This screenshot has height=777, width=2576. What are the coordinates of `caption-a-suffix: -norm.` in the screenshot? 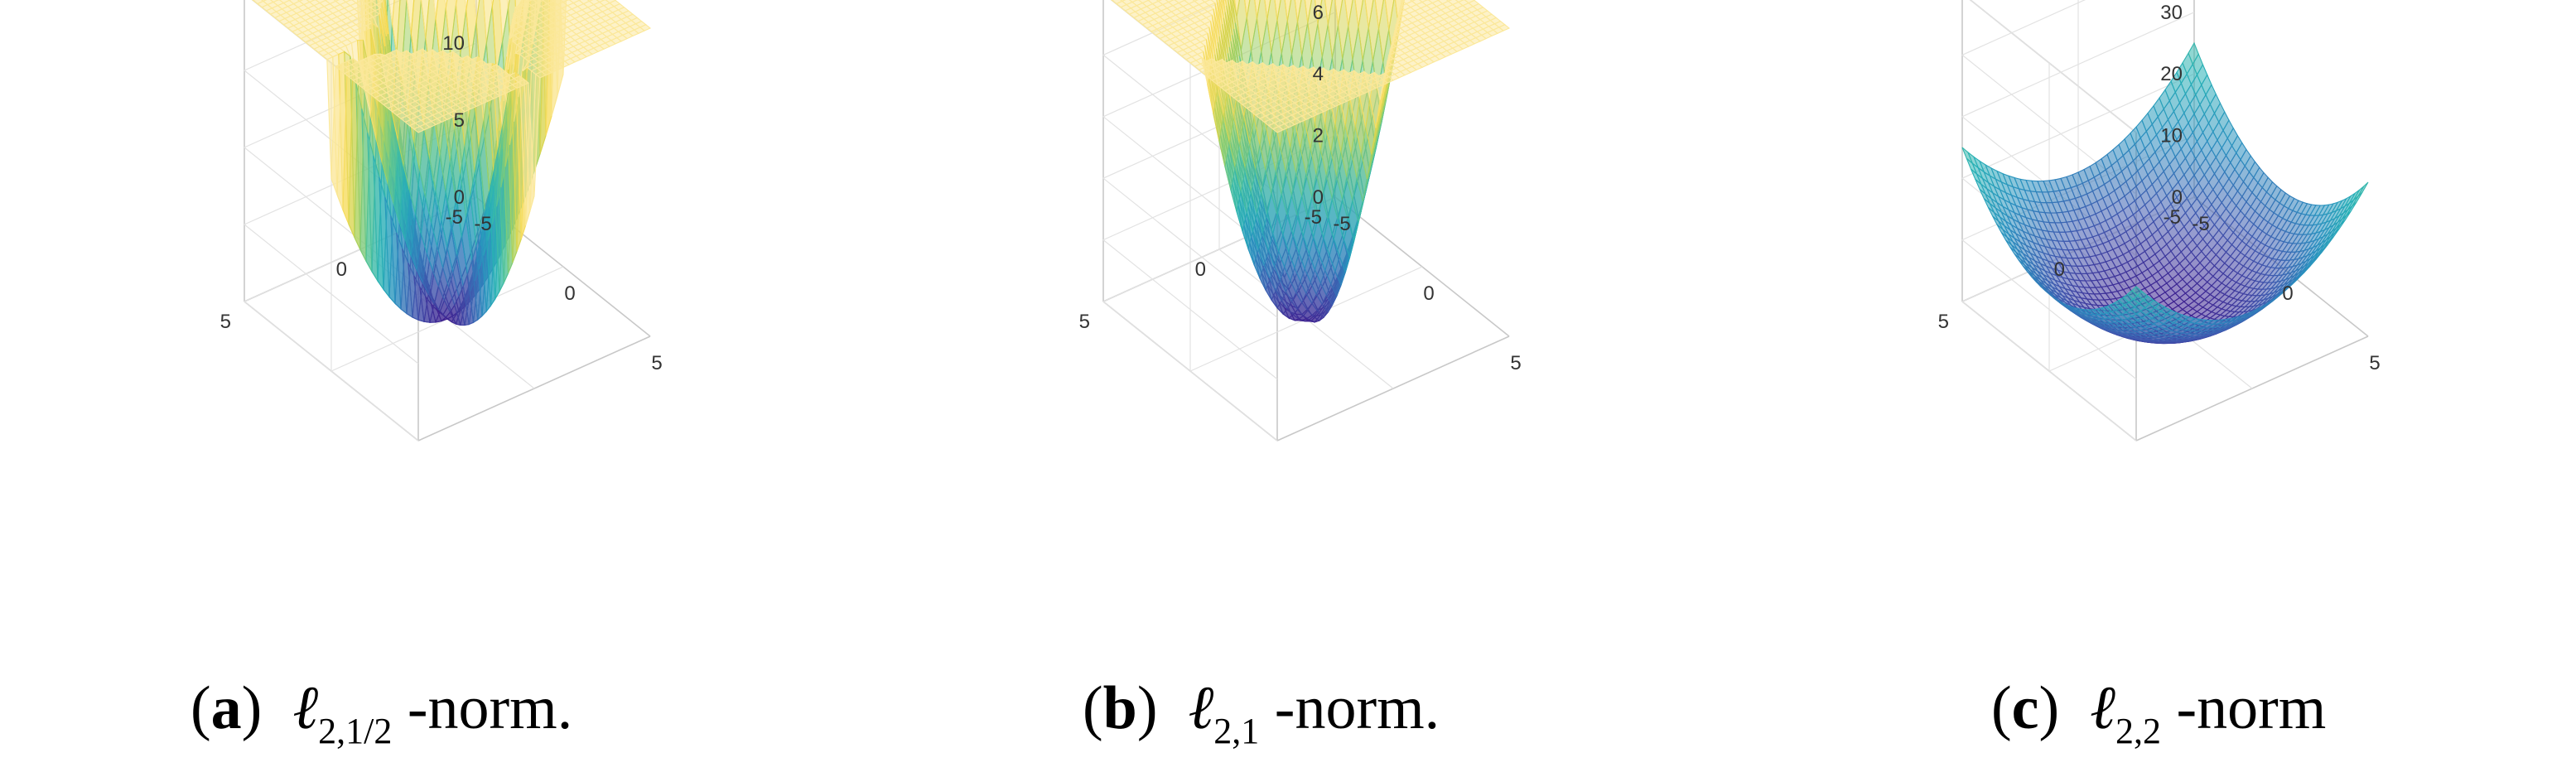 It's located at (482, 708).